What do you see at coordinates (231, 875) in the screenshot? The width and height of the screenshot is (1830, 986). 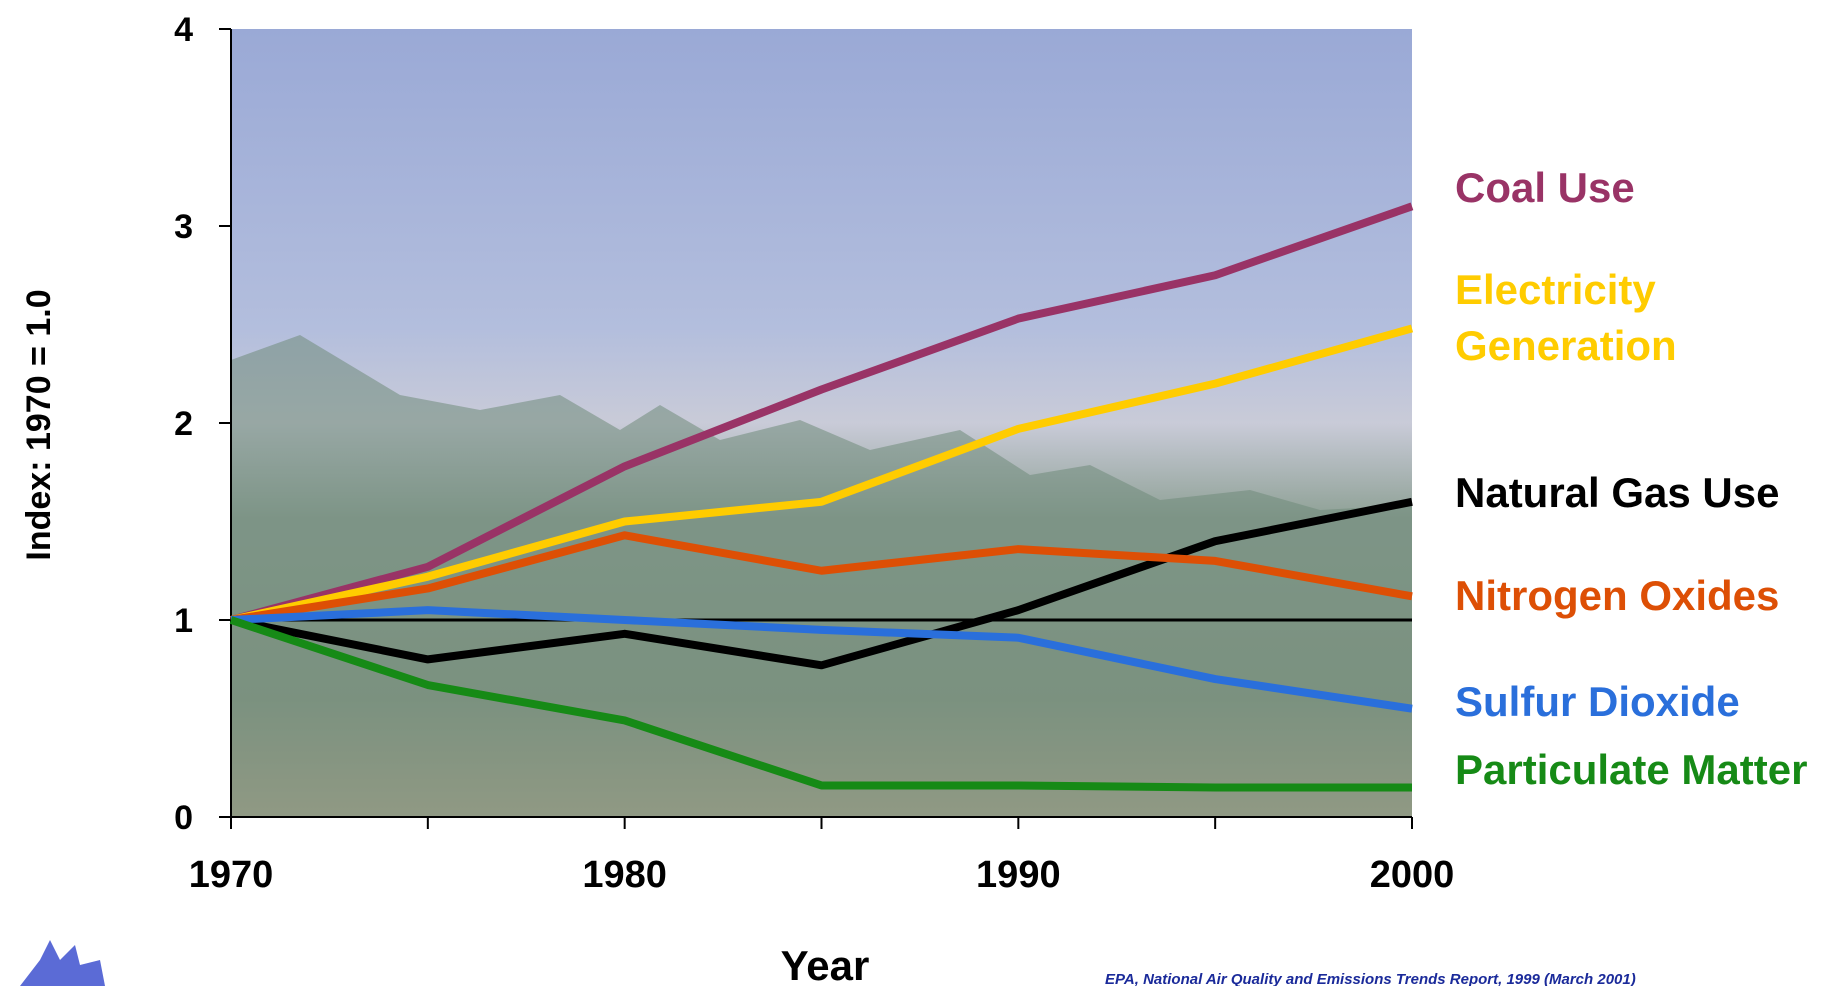 I see `x-tick-label: 1970` at bounding box center [231, 875].